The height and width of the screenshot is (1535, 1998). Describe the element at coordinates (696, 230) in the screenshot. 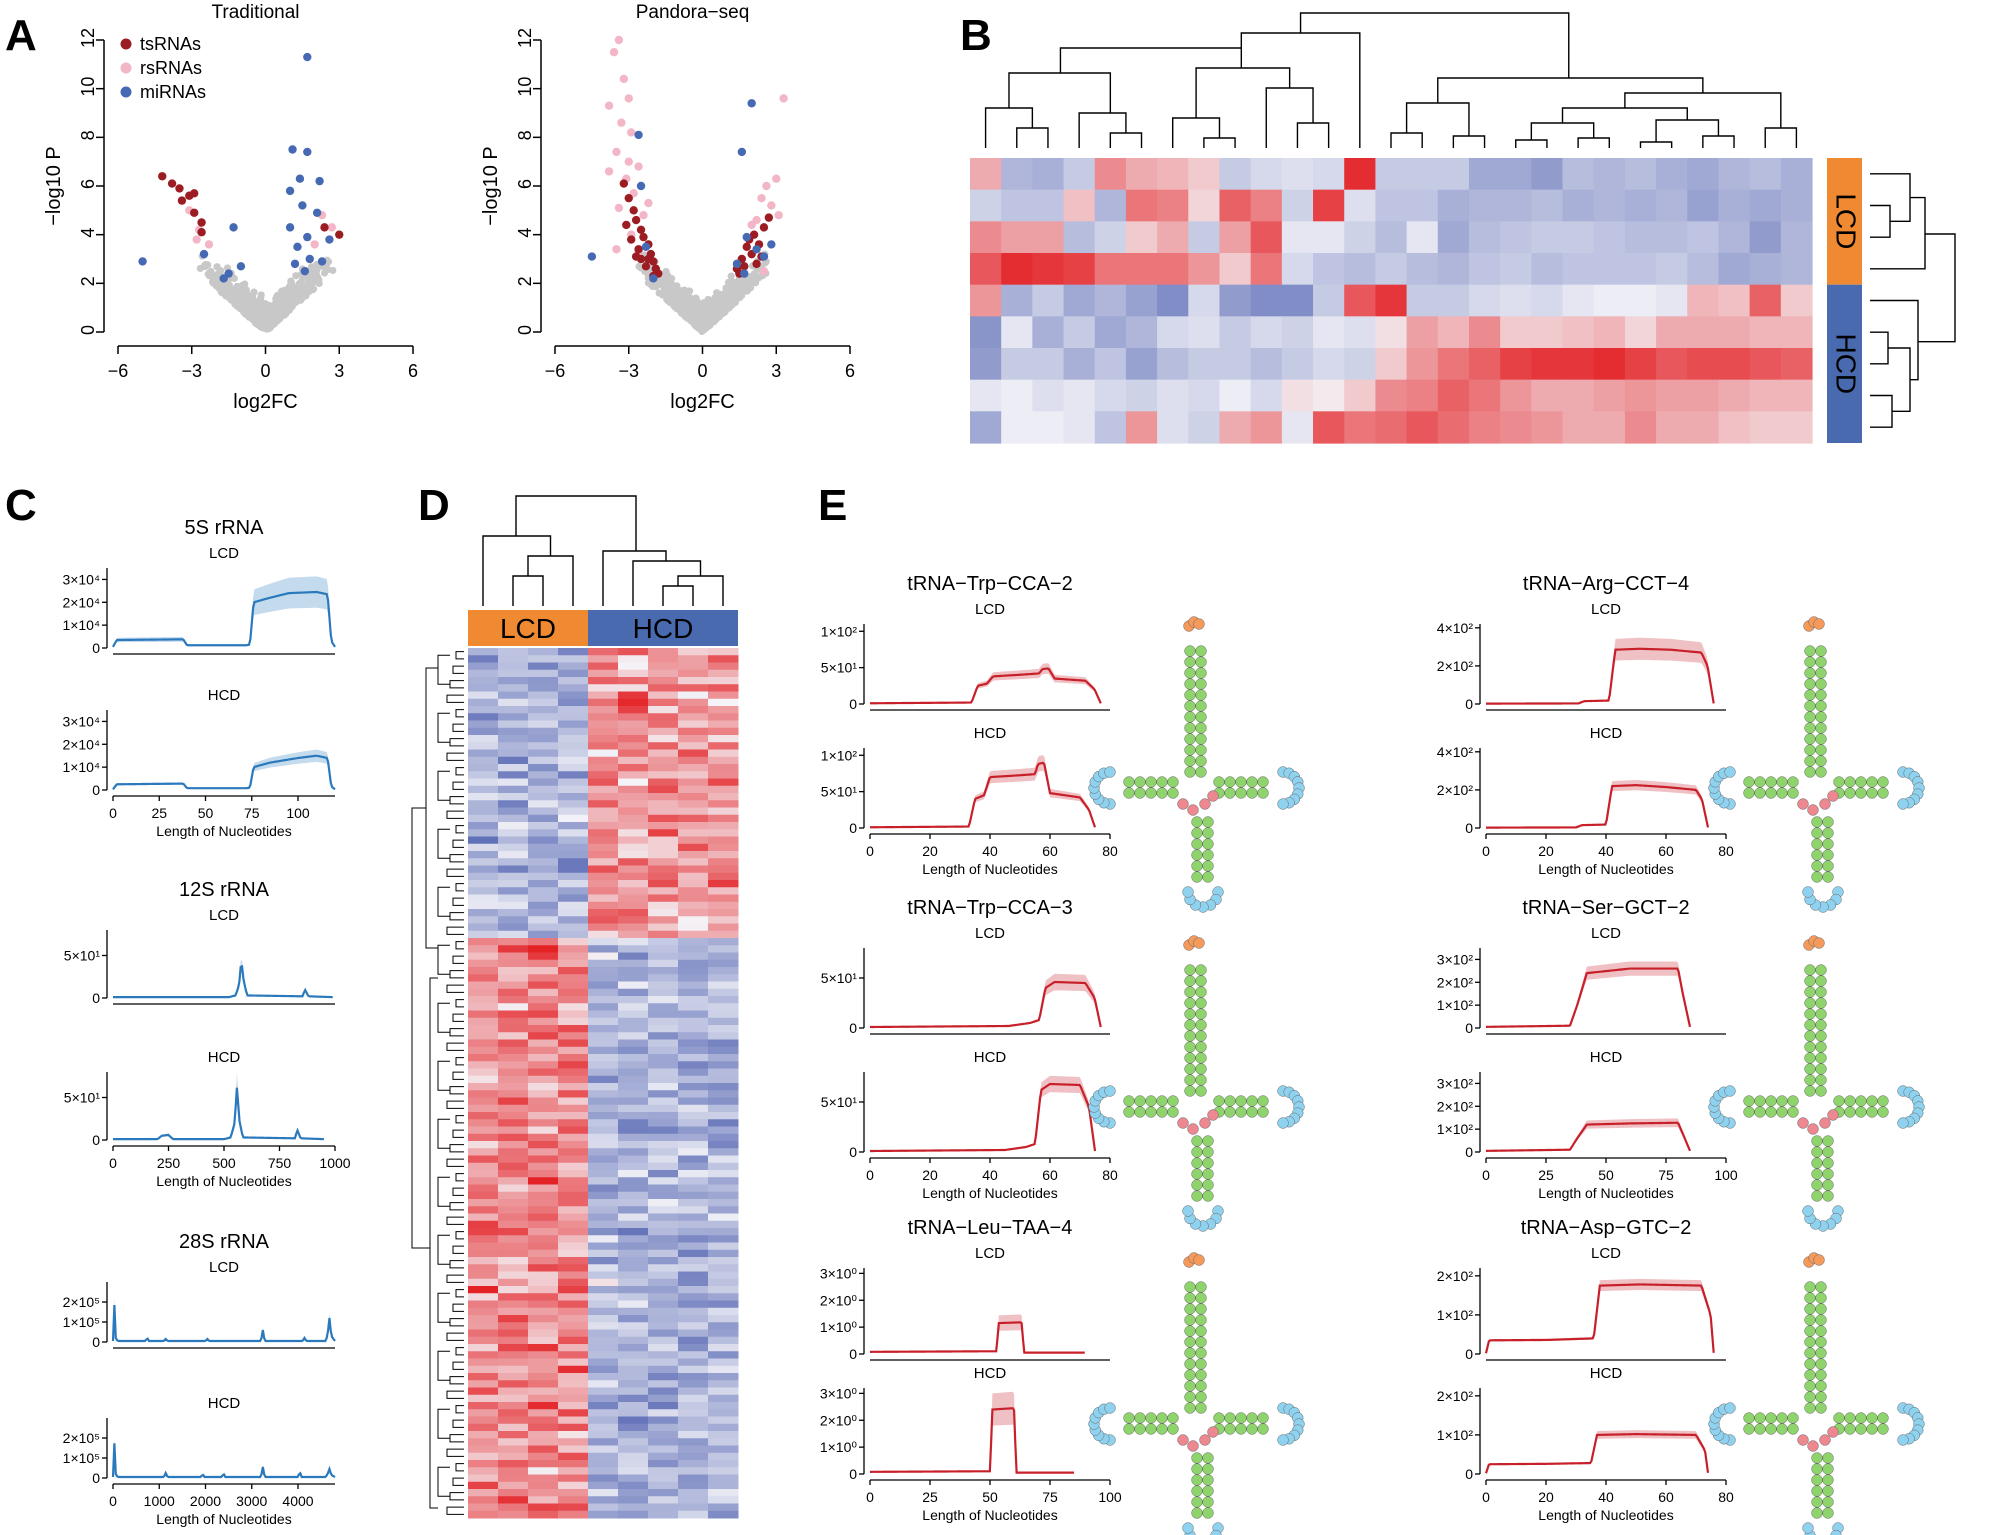

I see `series-tsRNAs` at that location.